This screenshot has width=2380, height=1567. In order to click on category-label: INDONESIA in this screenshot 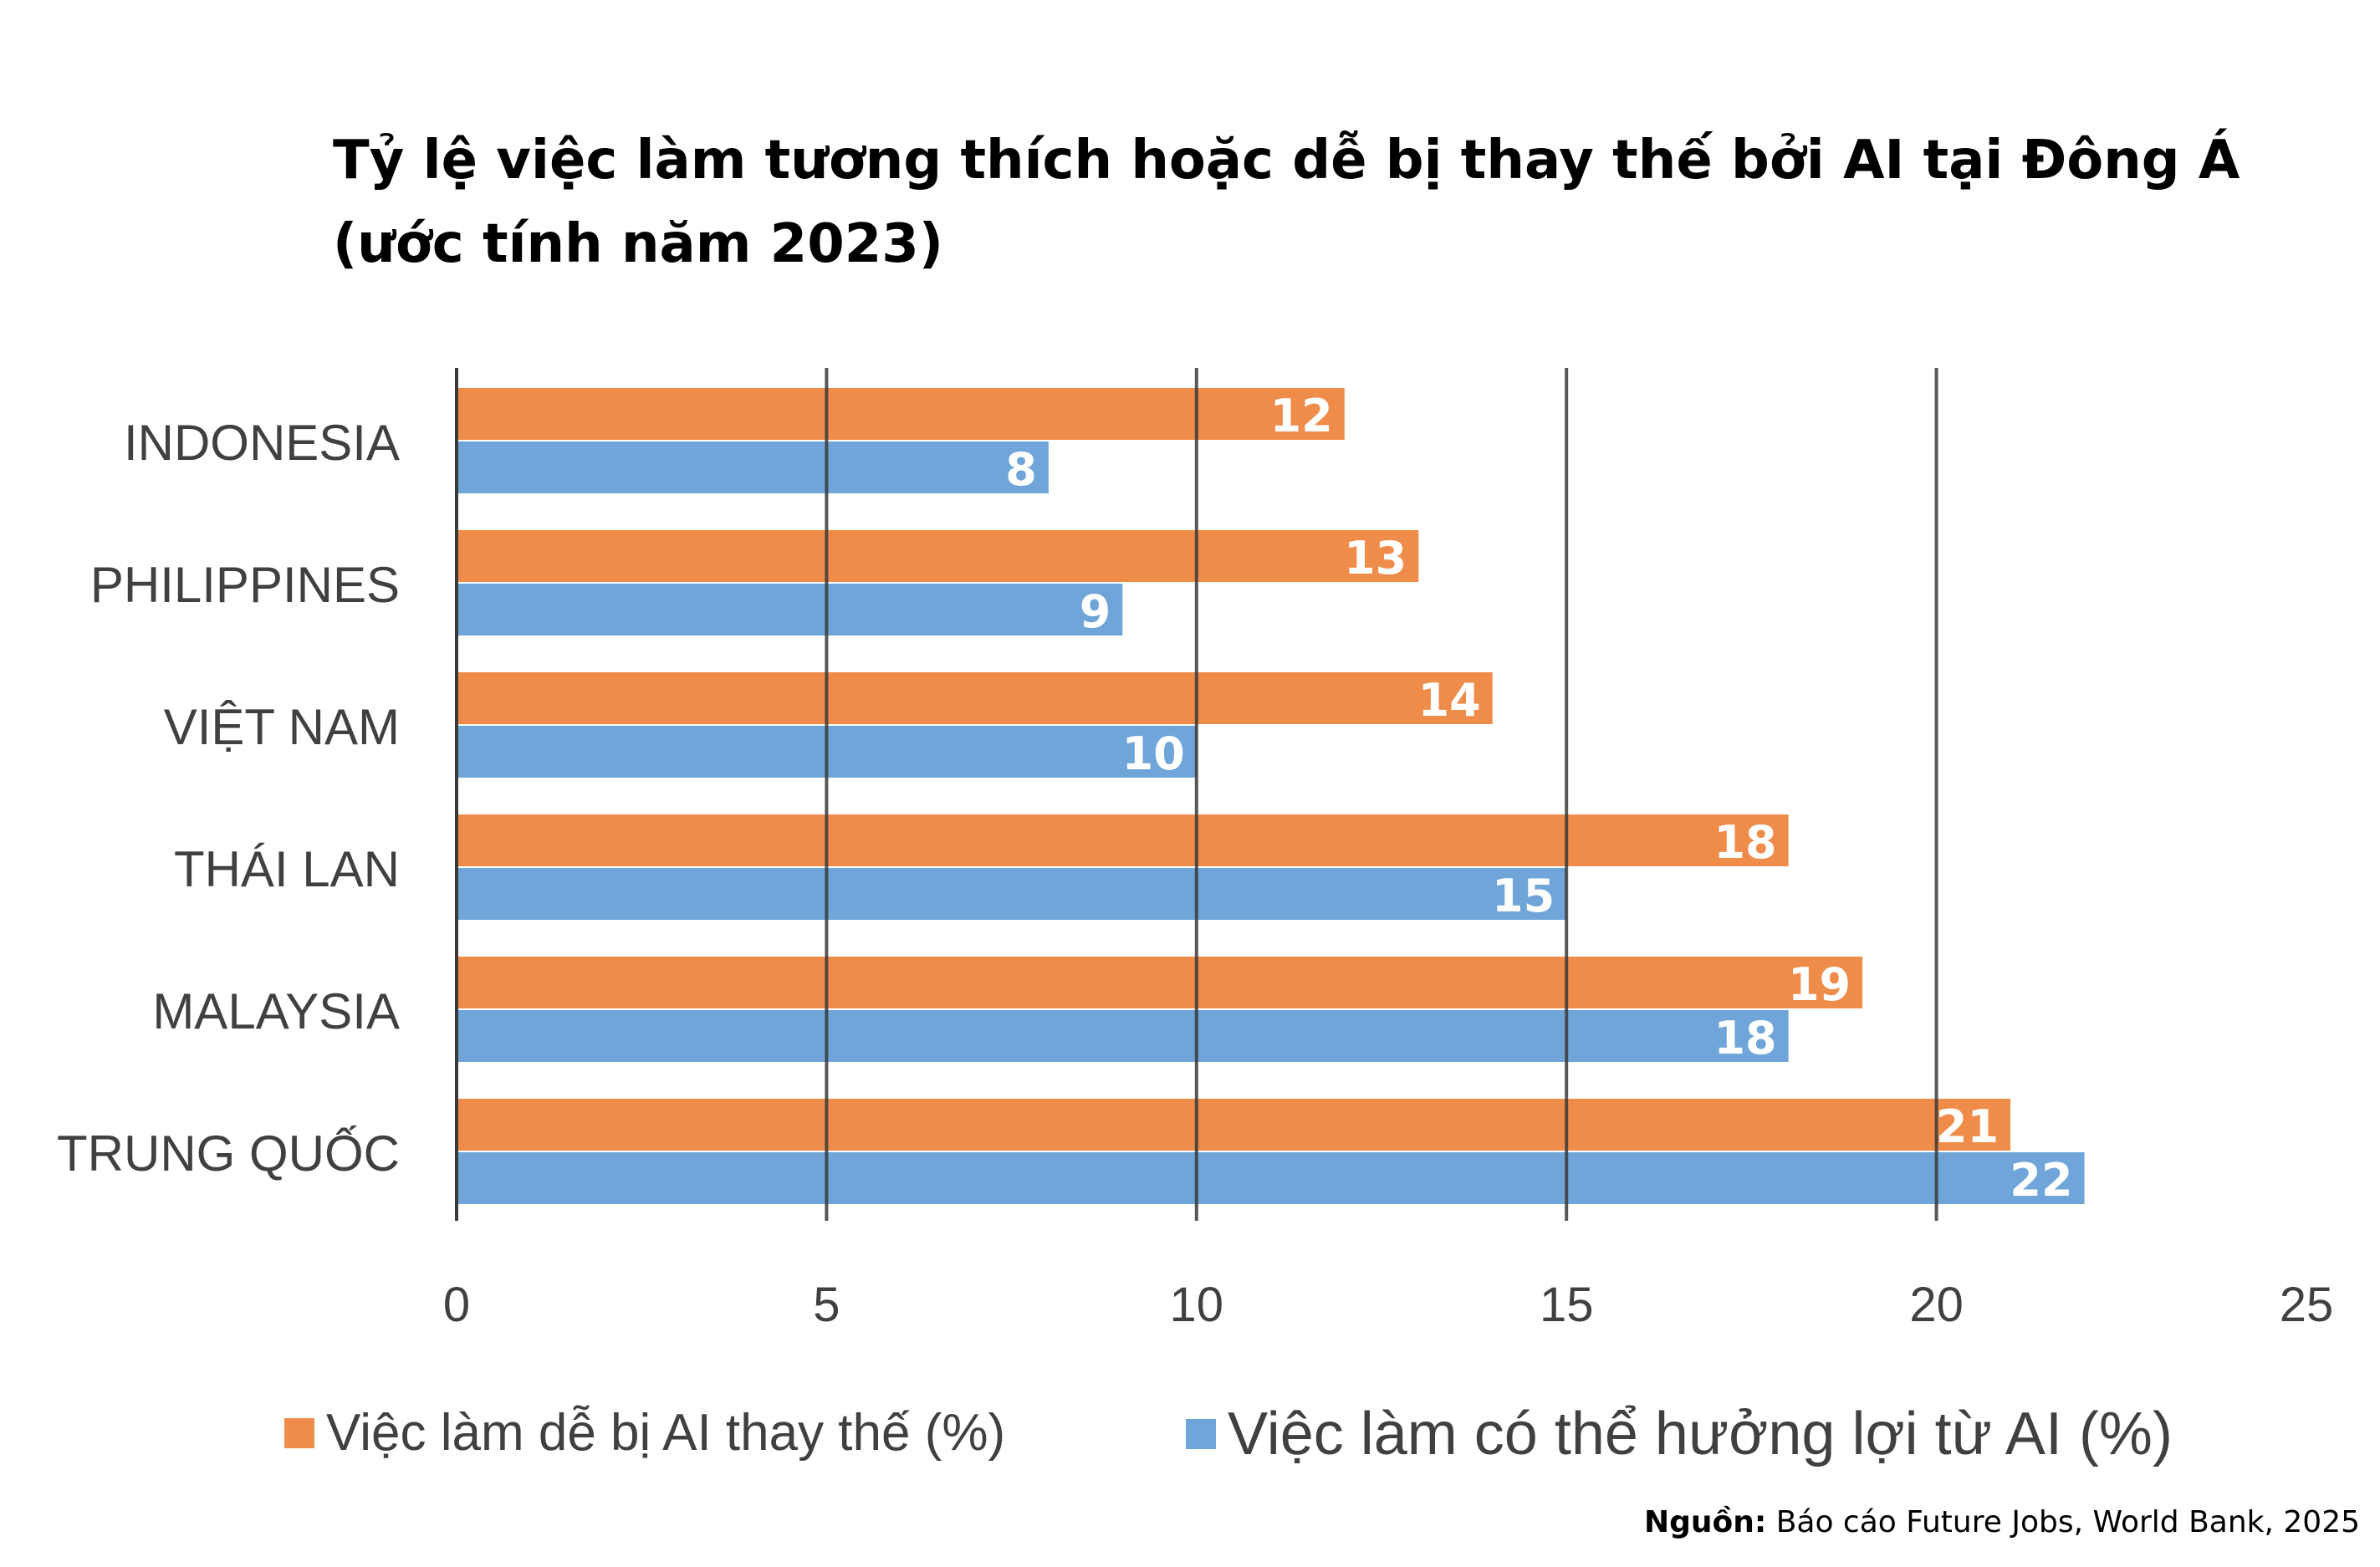, I will do `click(262, 443)`.